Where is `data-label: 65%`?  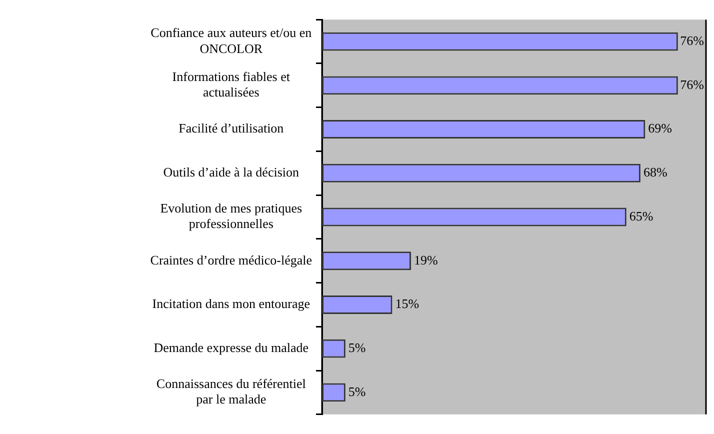 data-label: 65% is located at coordinates (641, 216).